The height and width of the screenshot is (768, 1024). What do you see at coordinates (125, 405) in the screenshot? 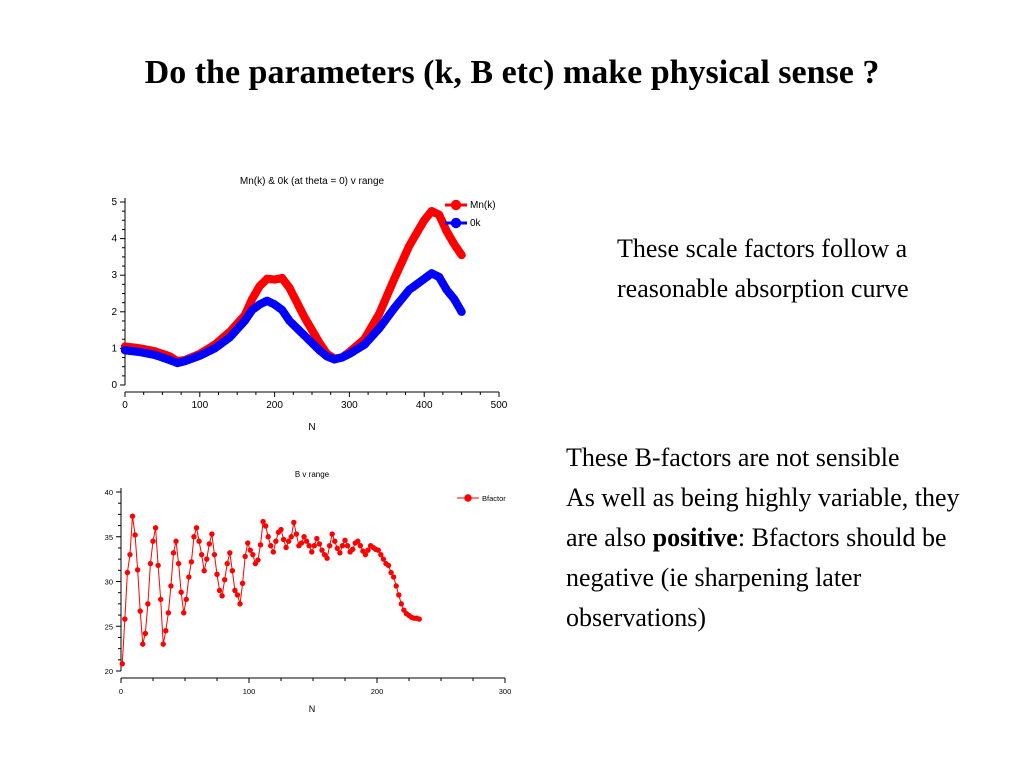
I see `x-tick-label: 0` at bounding box center [125, 405].